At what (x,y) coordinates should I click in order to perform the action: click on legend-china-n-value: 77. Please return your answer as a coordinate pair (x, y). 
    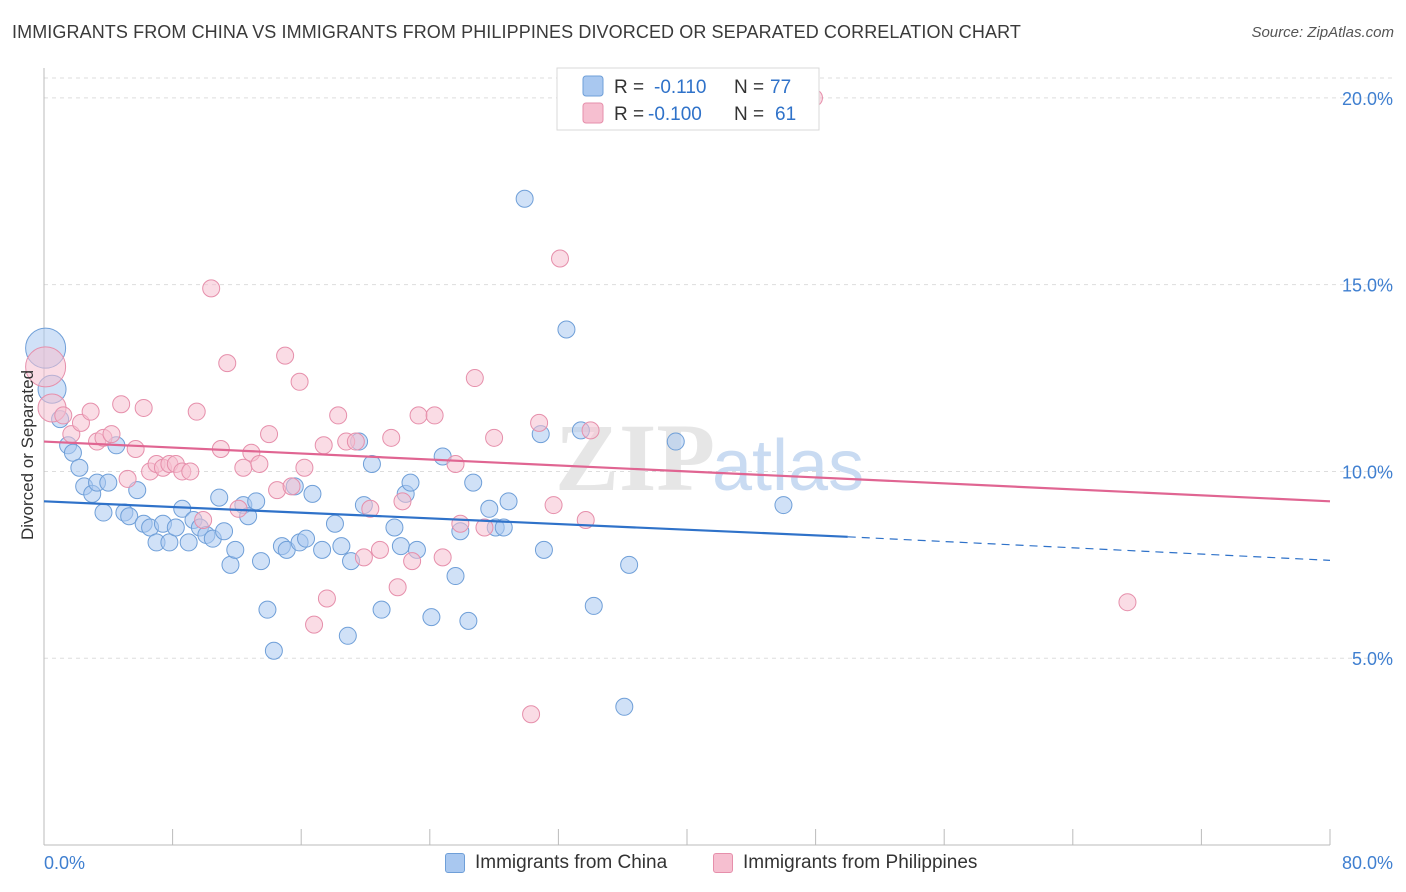
    Looking at the image, I should click on (780, 87).